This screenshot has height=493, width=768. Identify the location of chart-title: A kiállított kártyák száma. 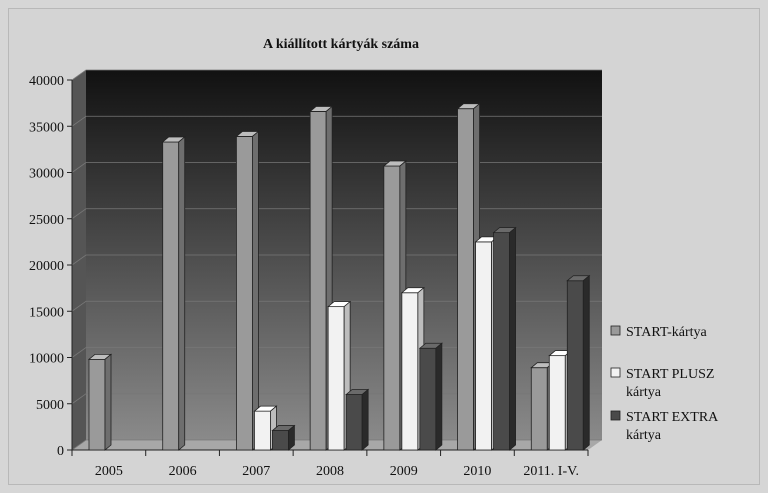
(341, 44).